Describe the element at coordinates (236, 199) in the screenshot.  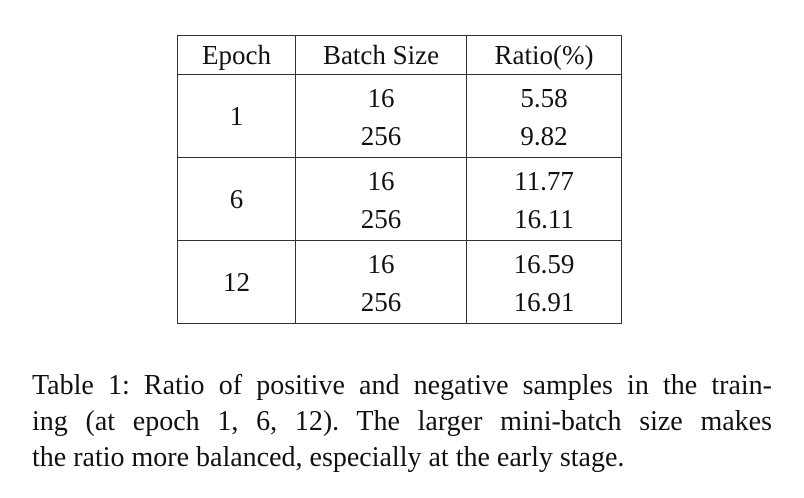
I see `epoch-cell: 6` at that location.